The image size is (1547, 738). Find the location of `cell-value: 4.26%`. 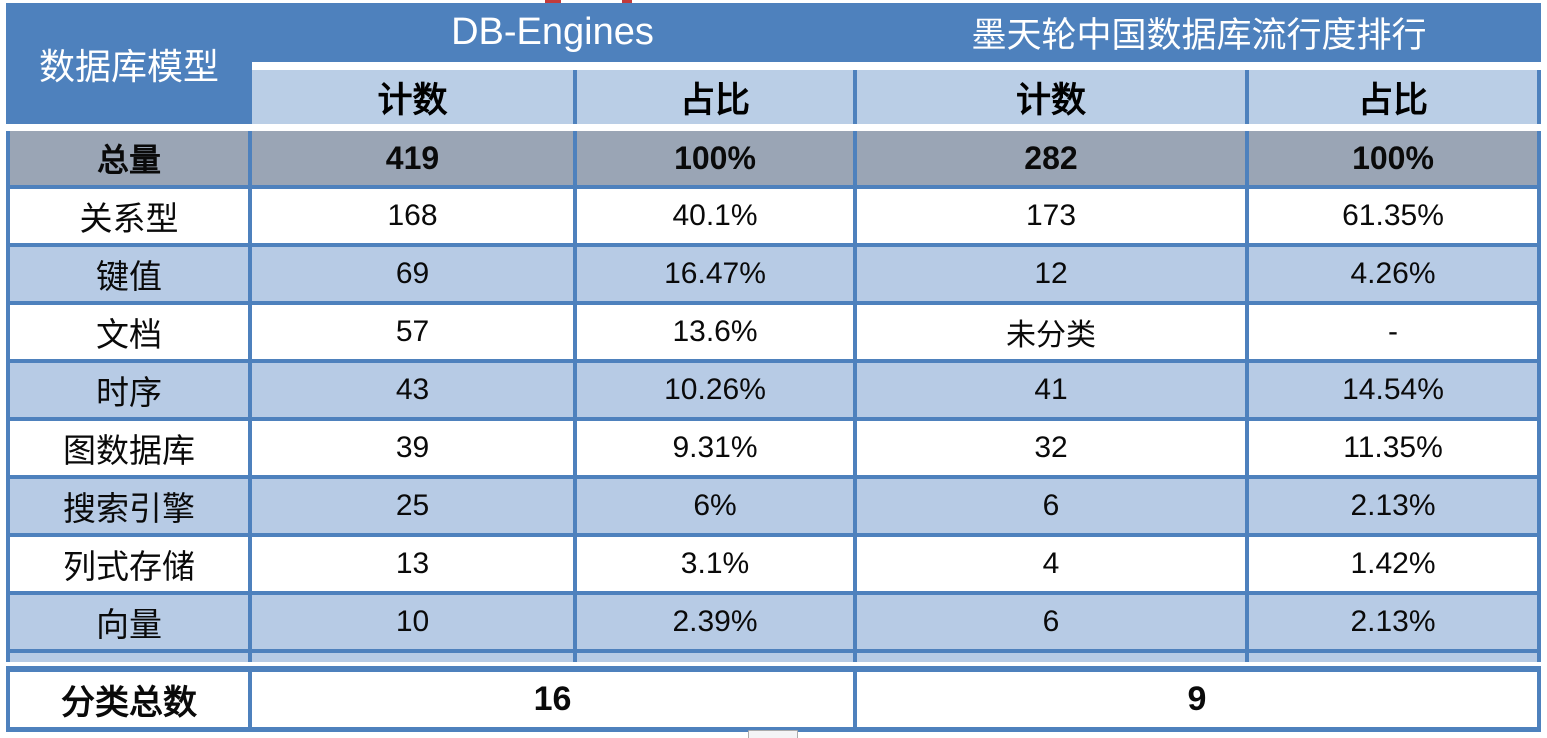

cell-value: 4.26% is located at coordinates (1393, 274).